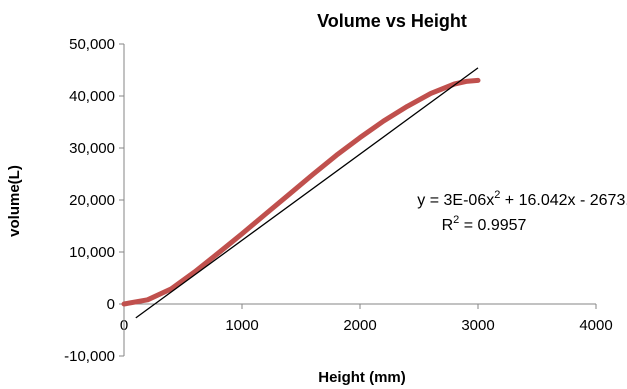  What do you see at coordinates (595, 325) in the screenshot?
I see `x-tick-label: 4000` at bounding box center [595, 325].